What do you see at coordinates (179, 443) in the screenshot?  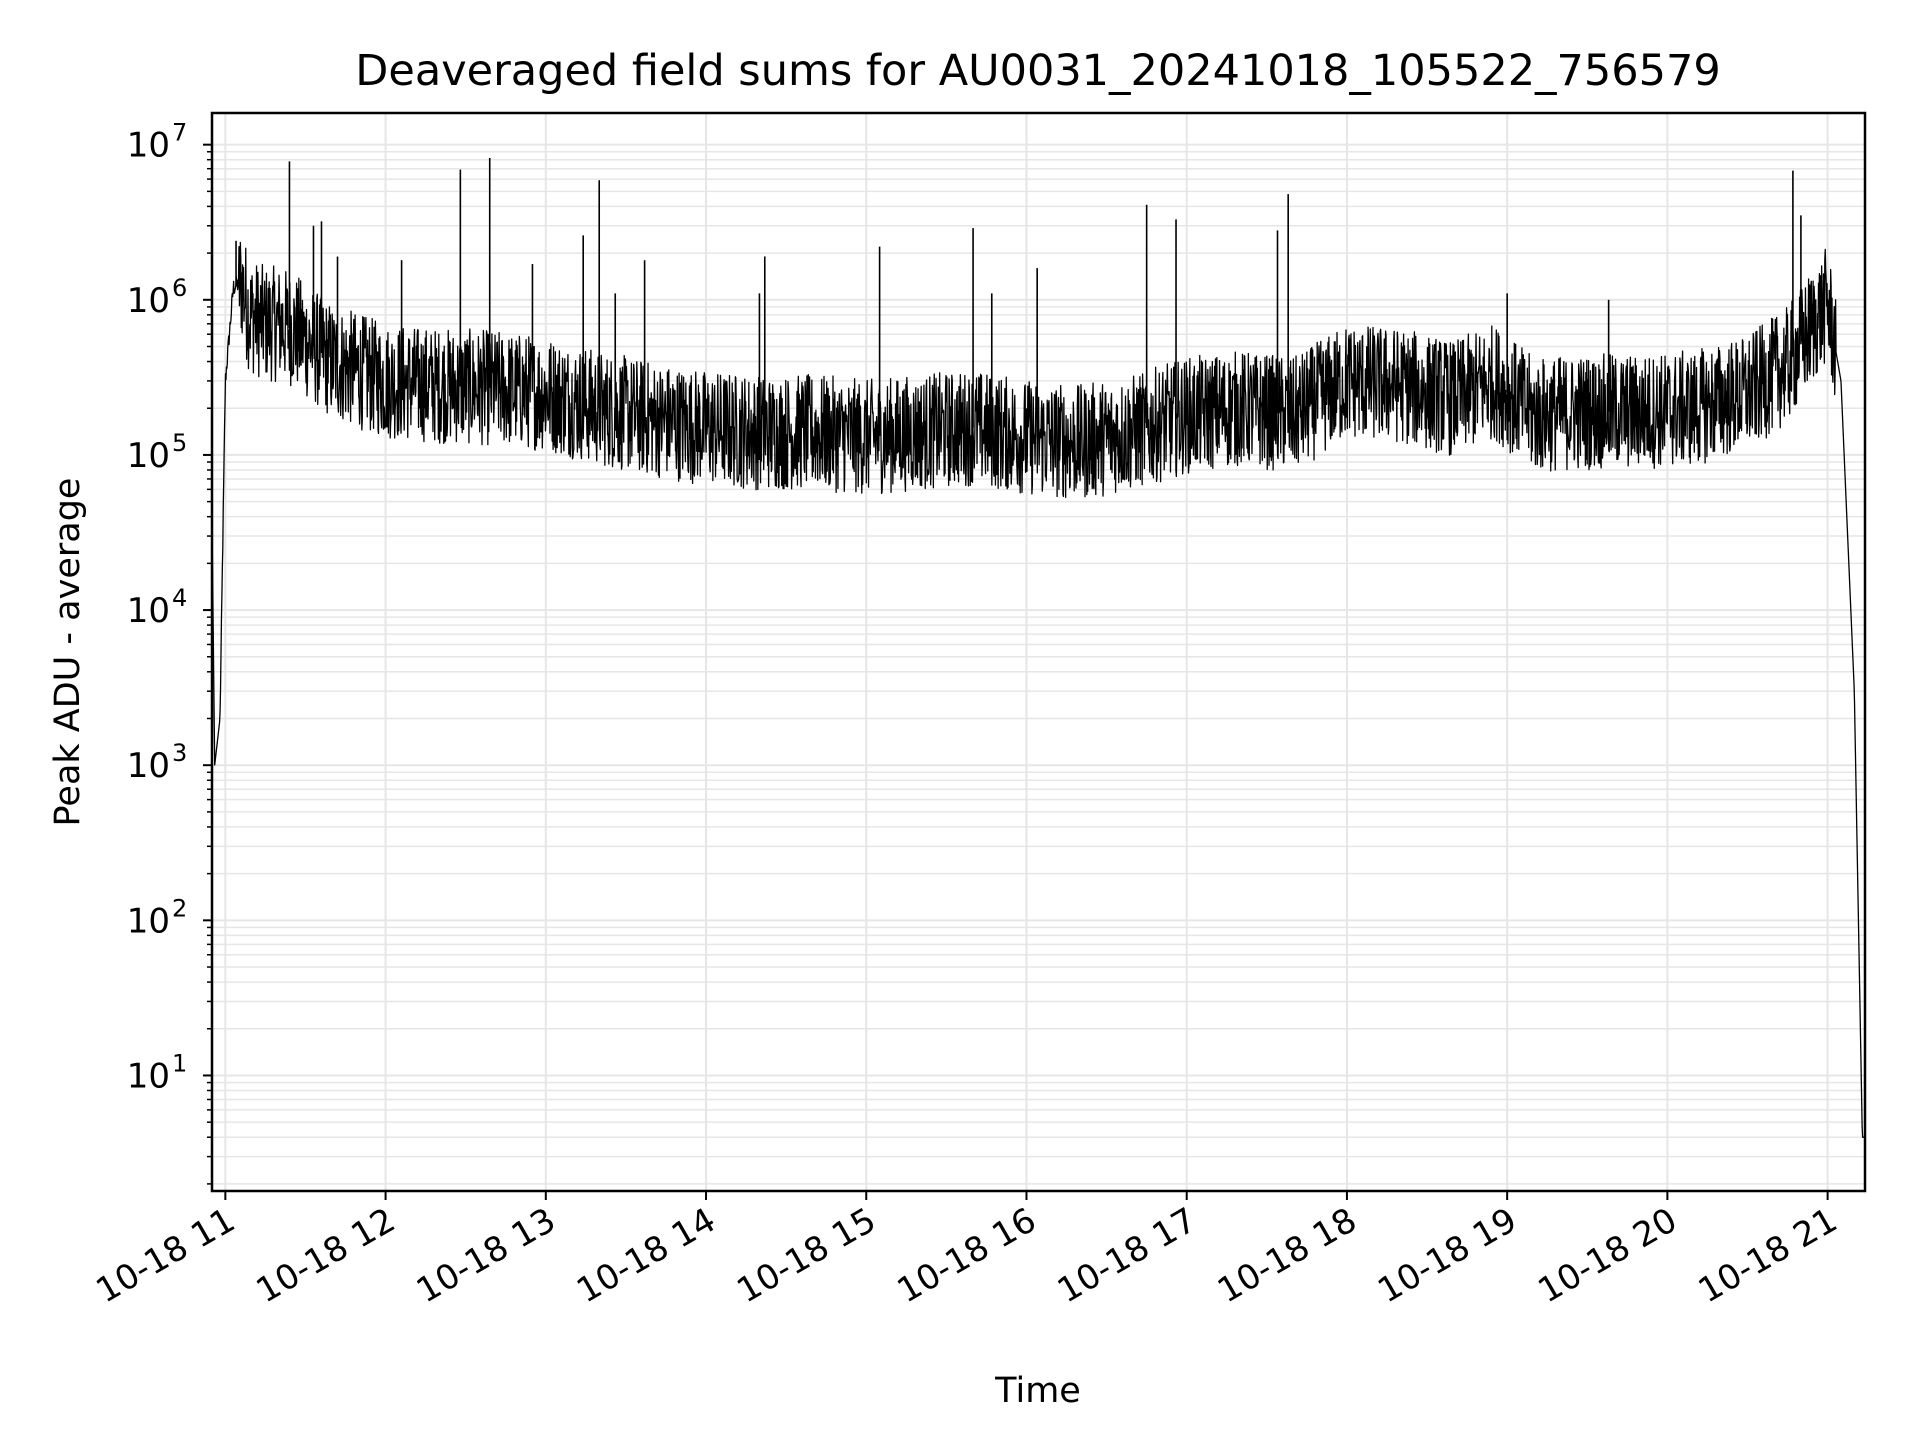 I see `y-tick-exponent: 5` at bounding box center [179, 443].